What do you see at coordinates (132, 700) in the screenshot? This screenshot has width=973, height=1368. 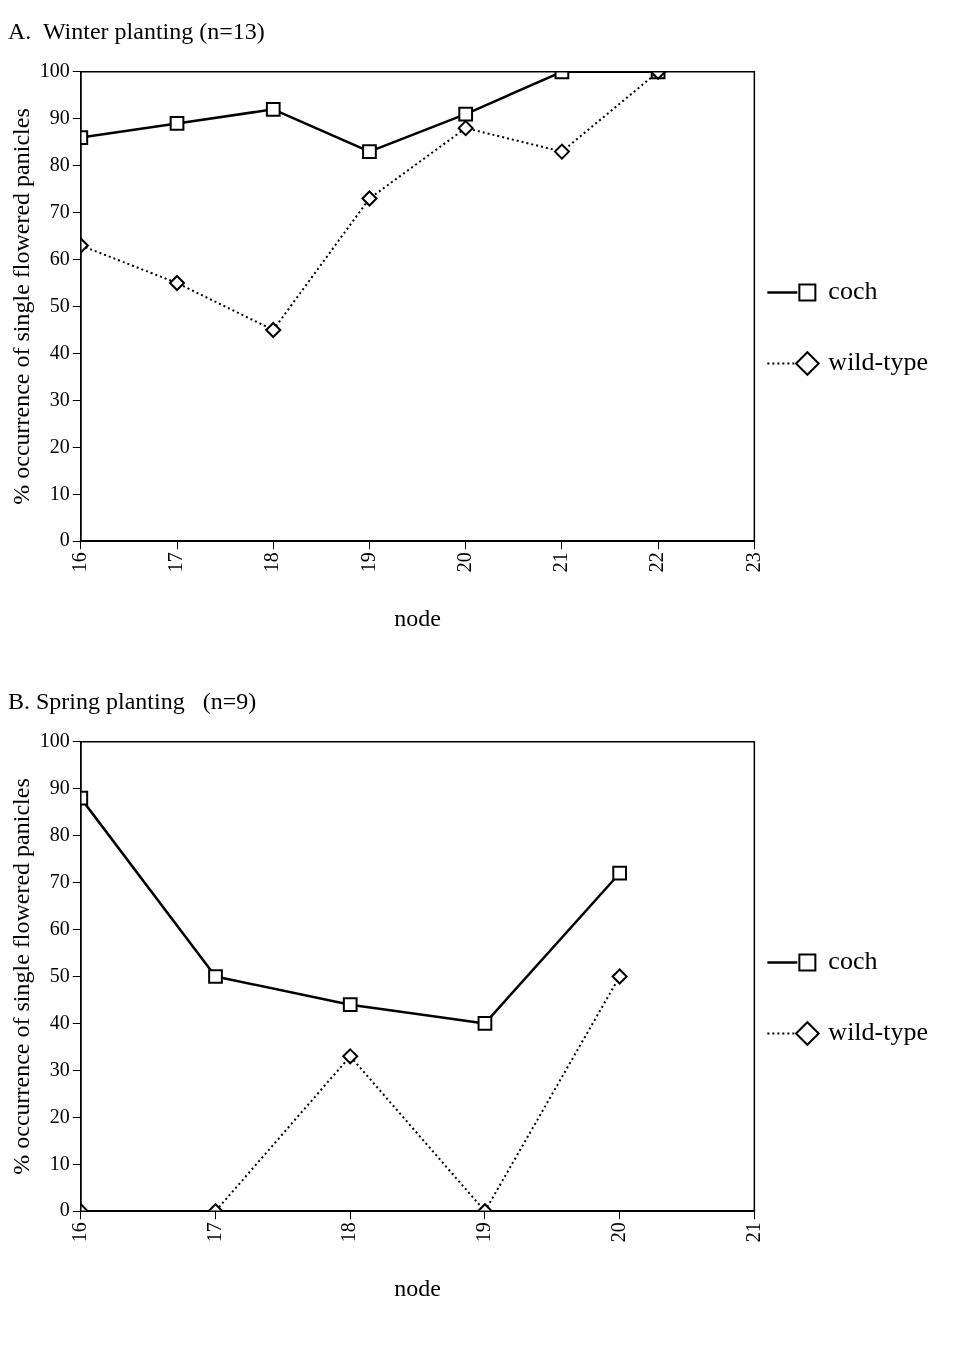 I see `chart-title: B. Spring planting (n=9)` at bounding box center [132, 700].